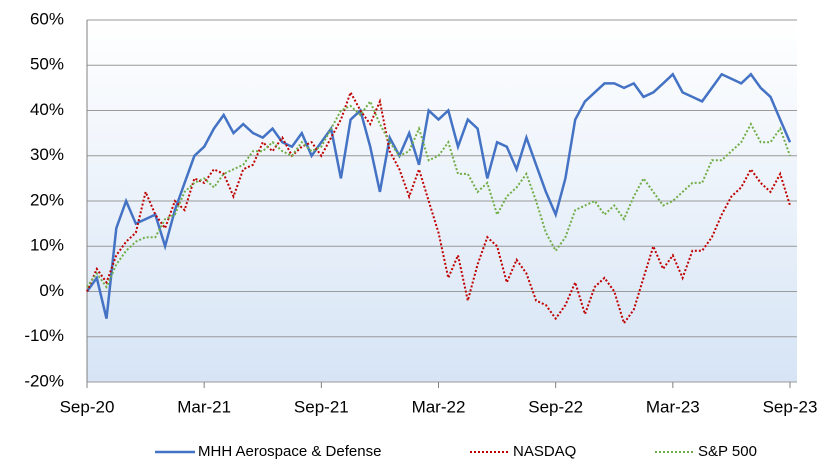 The image size is (826, 463). I want to click on y-tick-label: 60%, so click(47, 18).